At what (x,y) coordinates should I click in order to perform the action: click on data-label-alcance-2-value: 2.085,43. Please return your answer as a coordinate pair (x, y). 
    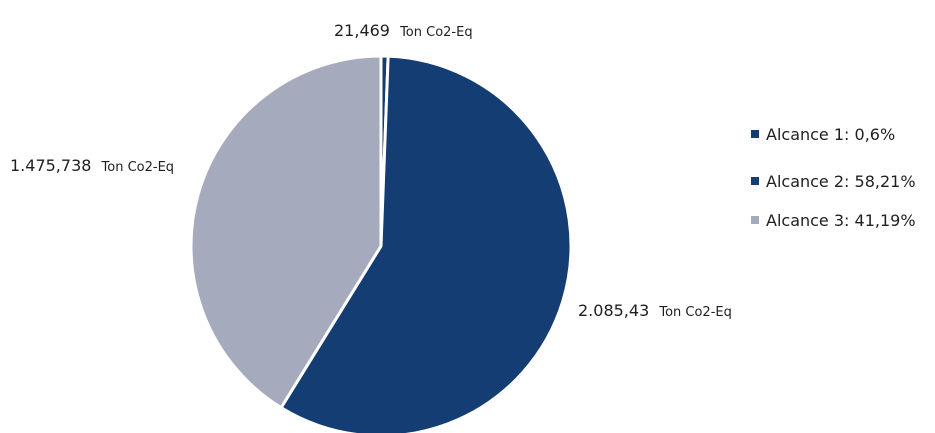
    Looking at the image, I should click on (613, 310).